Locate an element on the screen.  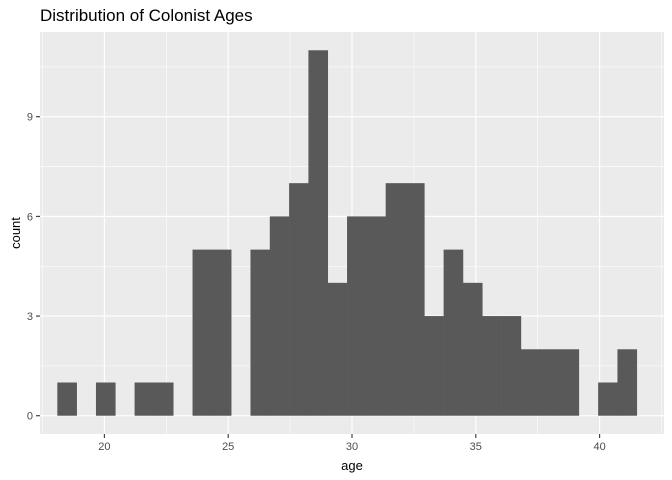
x-tick-label: 30 is located at coordinates (352, 447).